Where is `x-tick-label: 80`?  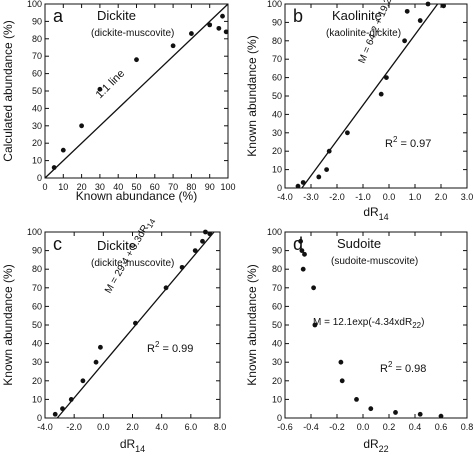
x-tick-label: 80 is located at coordinates (191, 187).